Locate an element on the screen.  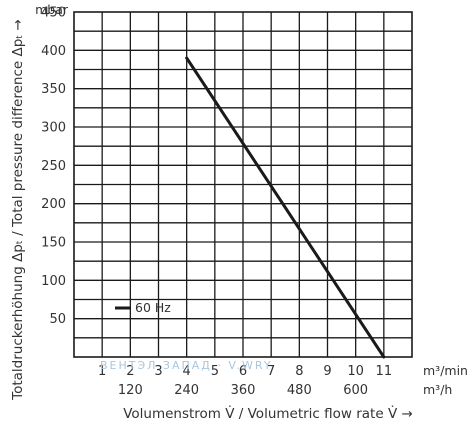
x-tick-label: 9 is located at coordinates (327, 371).